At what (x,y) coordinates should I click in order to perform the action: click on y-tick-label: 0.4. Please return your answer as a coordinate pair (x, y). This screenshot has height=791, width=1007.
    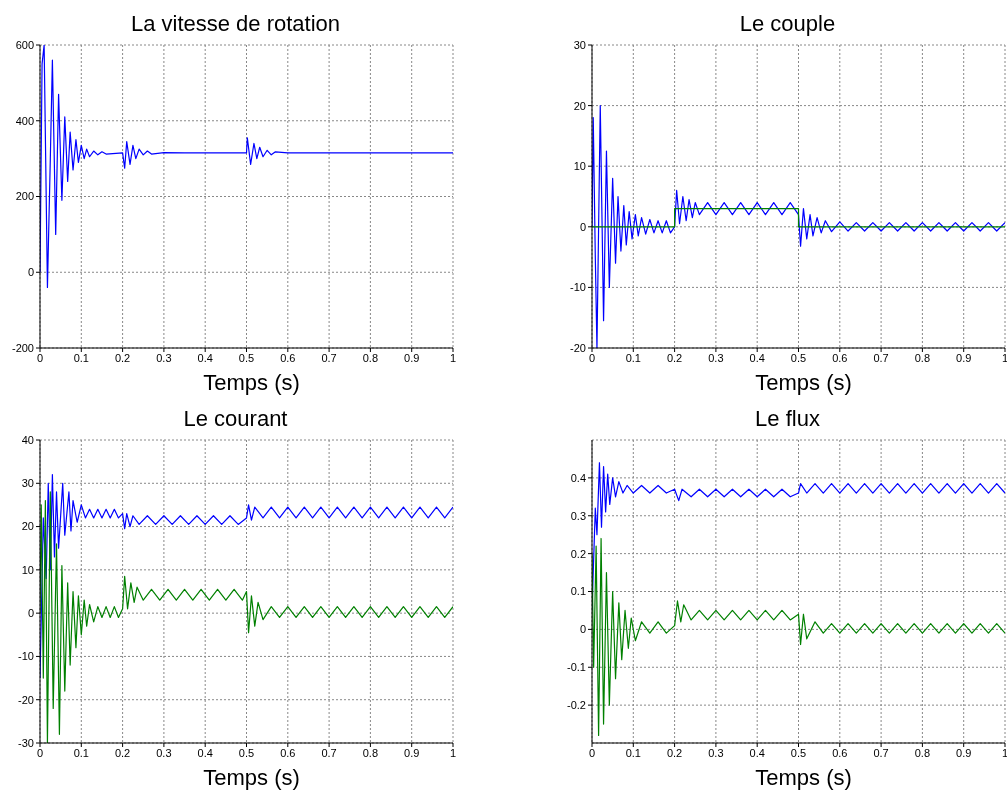
    Looking at the image, I should click on (578, 477).